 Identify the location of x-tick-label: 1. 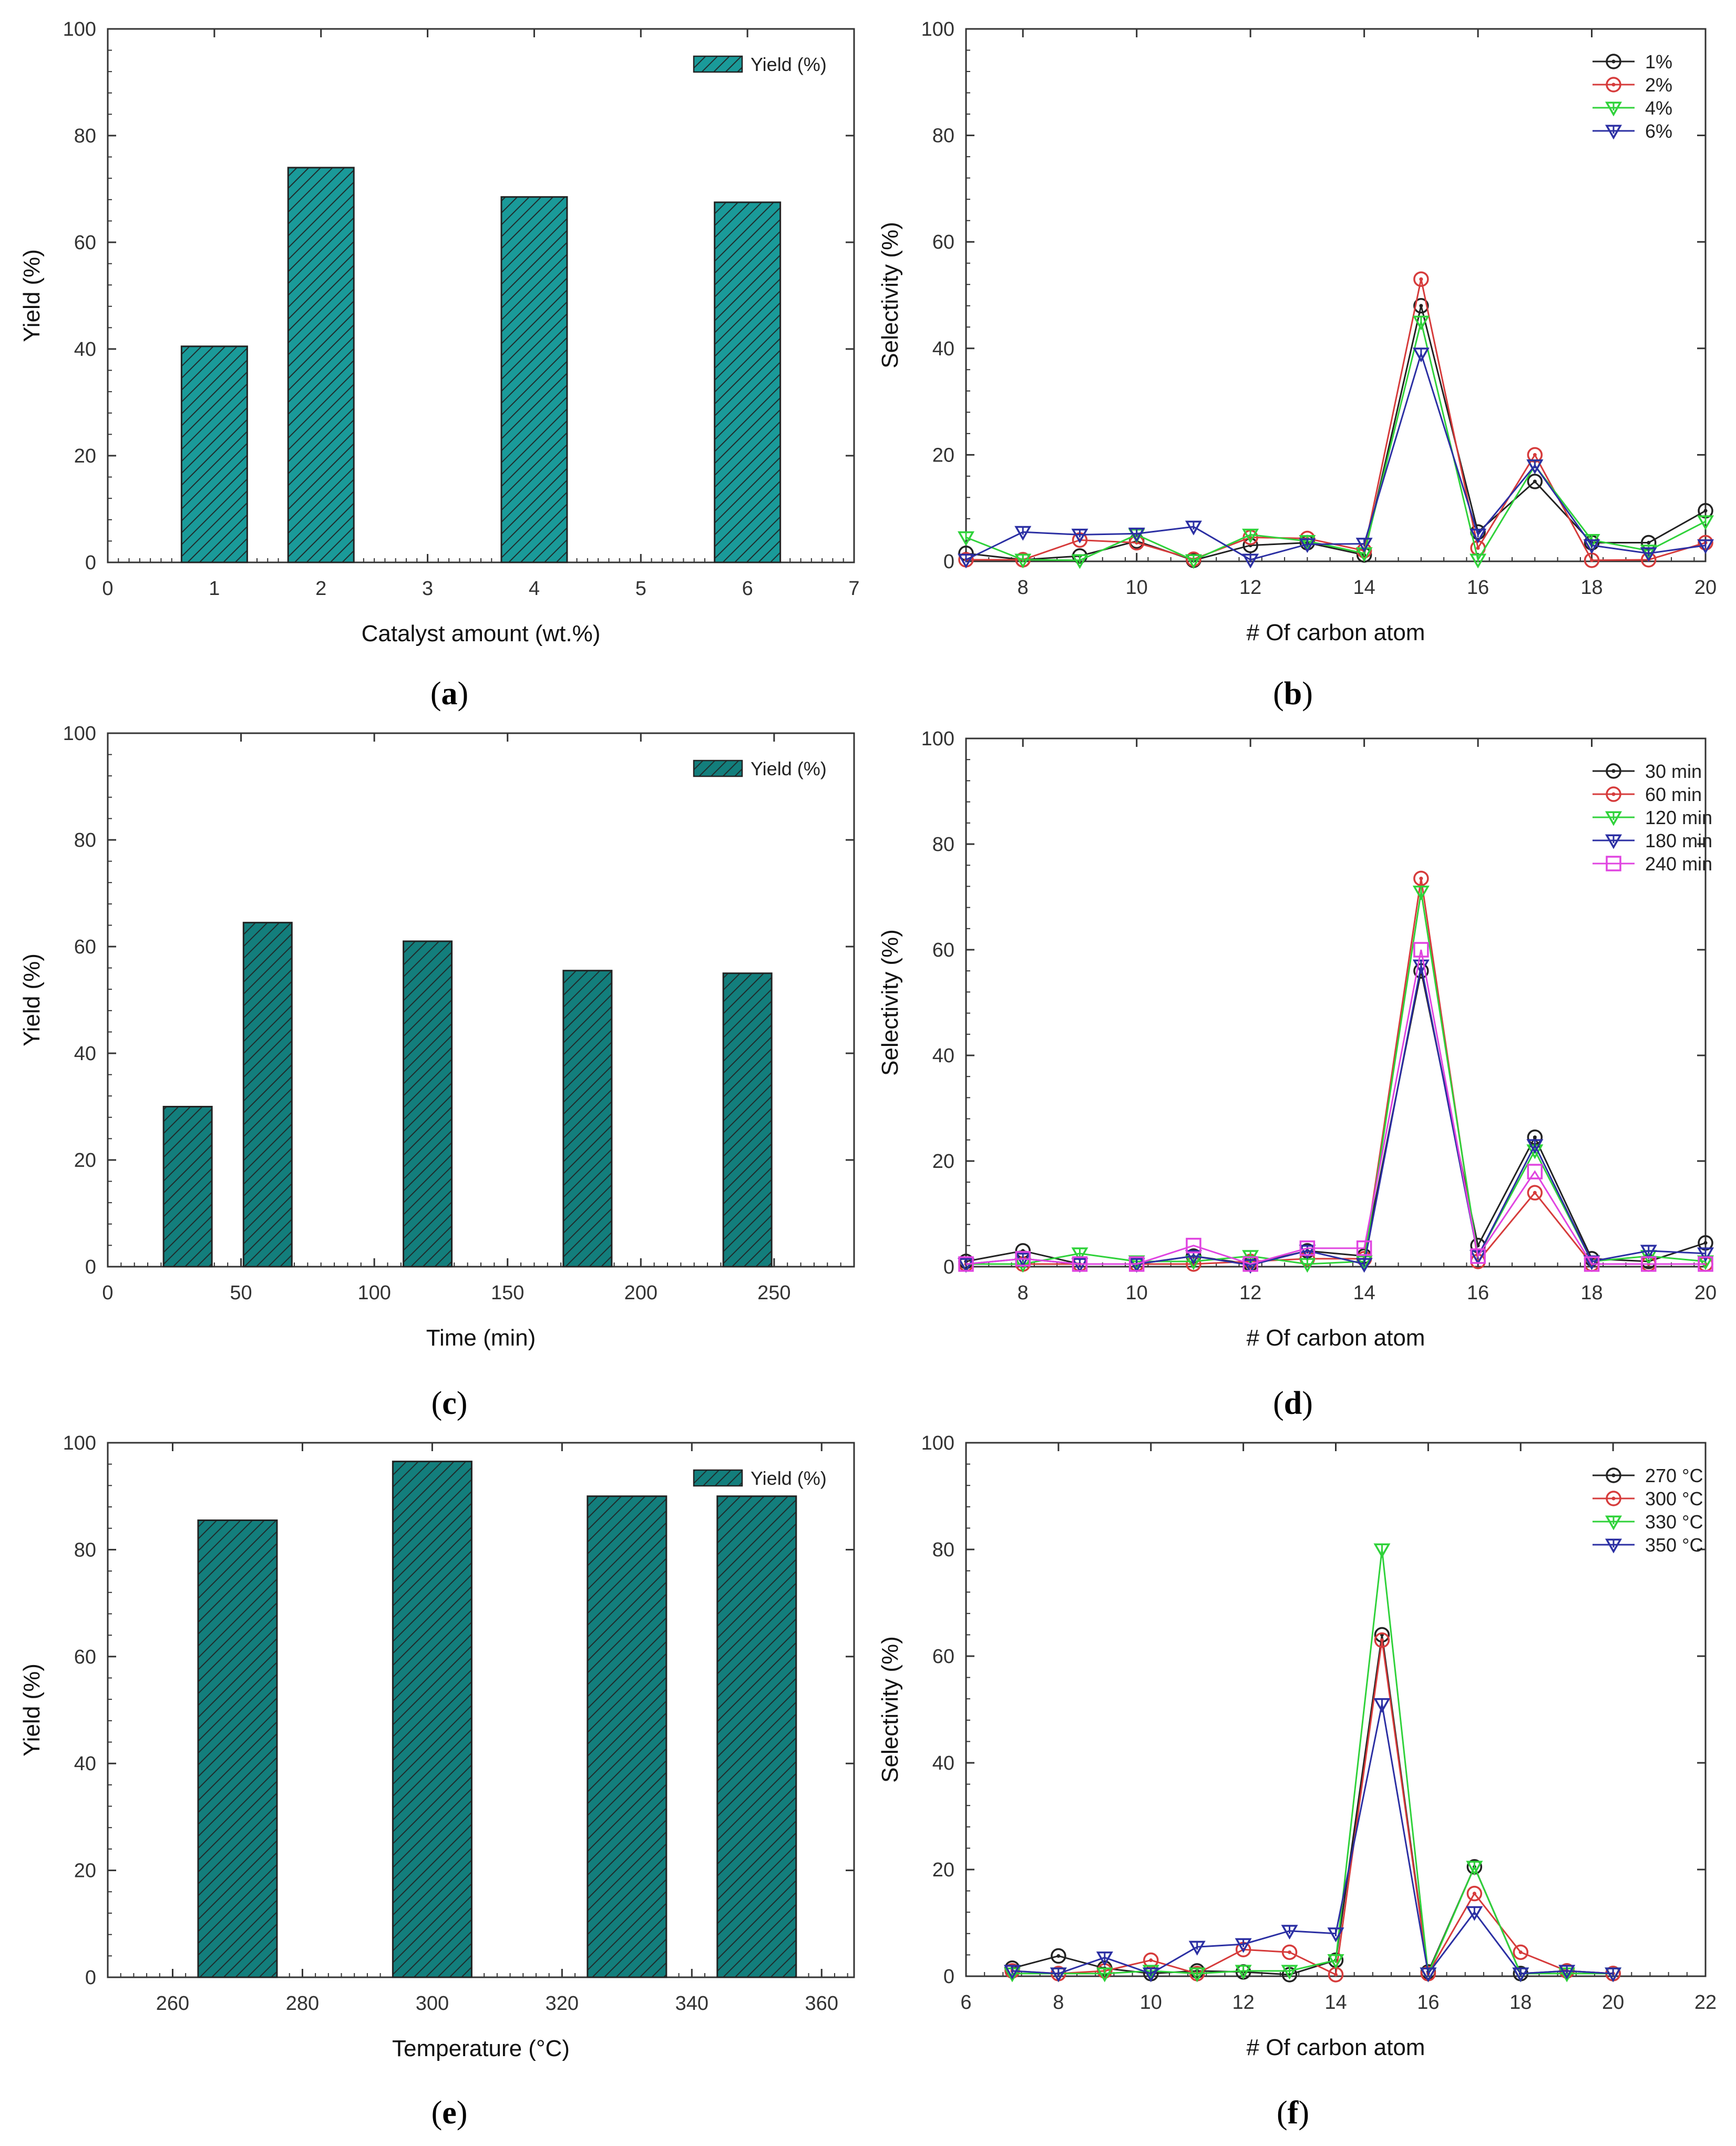
(215, 589).